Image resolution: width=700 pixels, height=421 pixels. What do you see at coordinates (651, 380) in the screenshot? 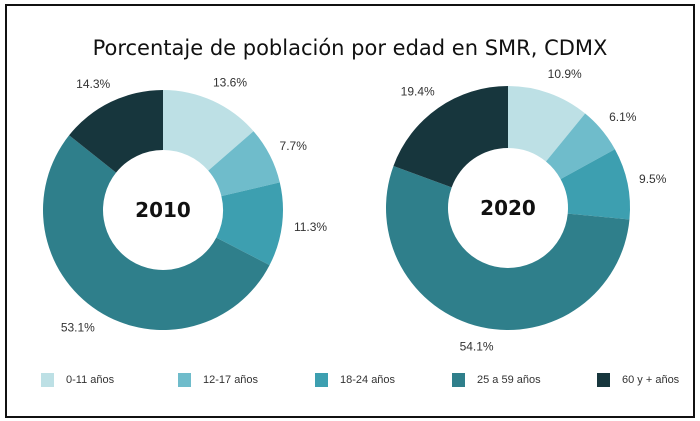
I see `legend-label: 60 y + años` at bounding box center [651, 380].